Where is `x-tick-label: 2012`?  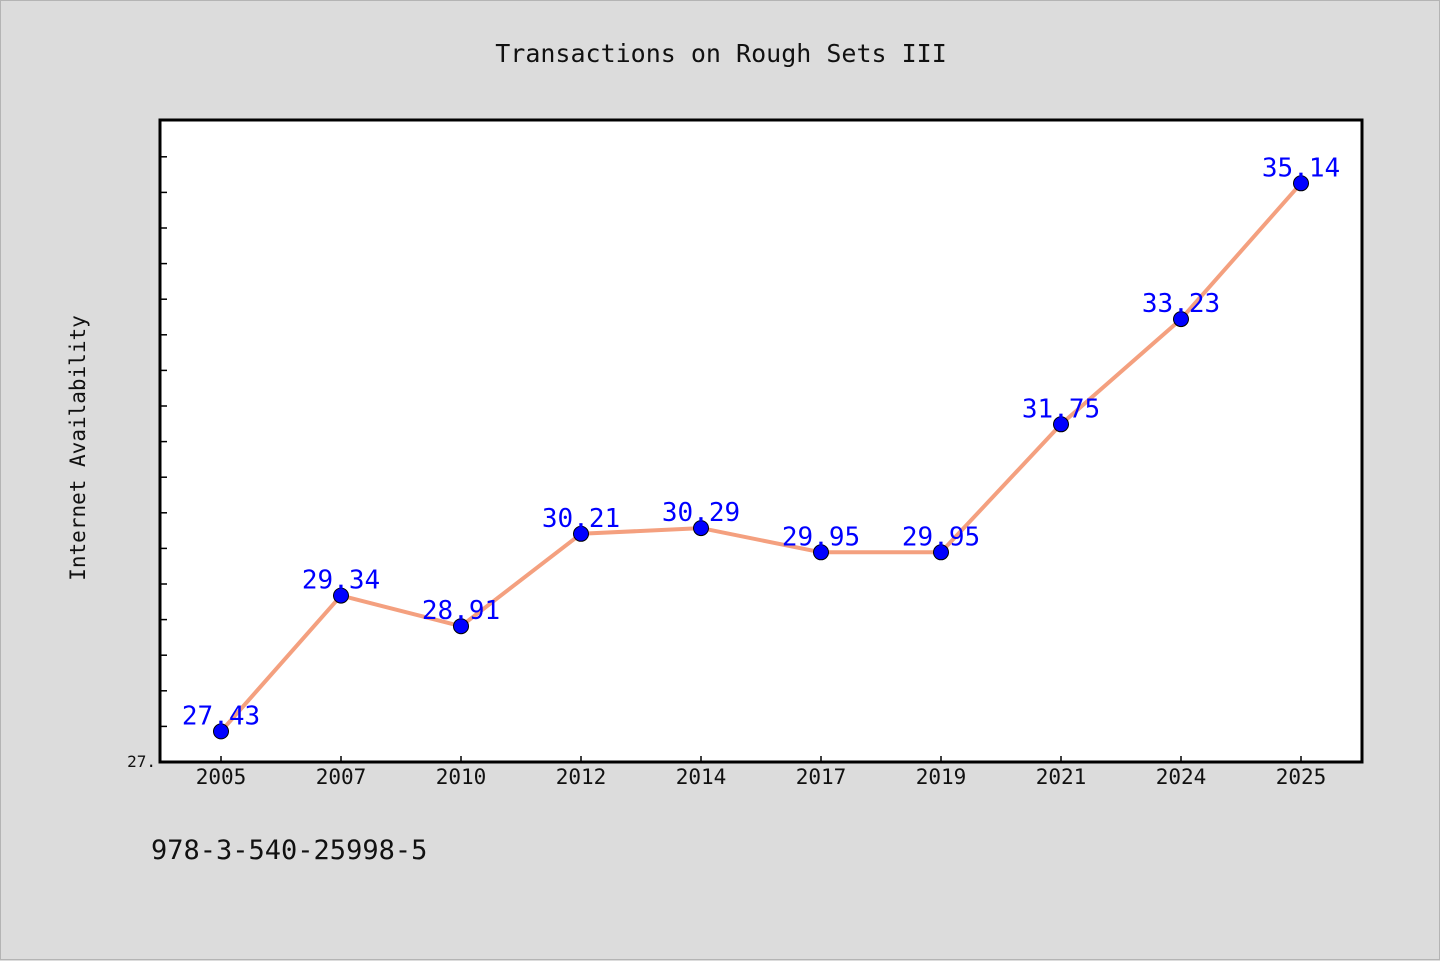
x-tick-label: 2012 is located at coordinates (581, 777).